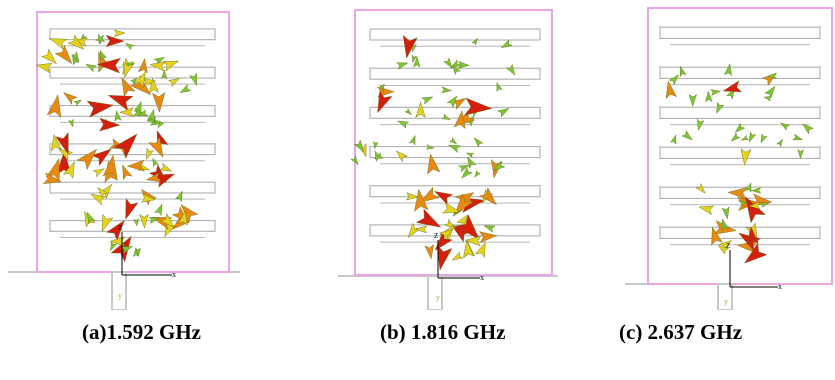  I want to click on axis-z-label: Z, so click(120, 228).